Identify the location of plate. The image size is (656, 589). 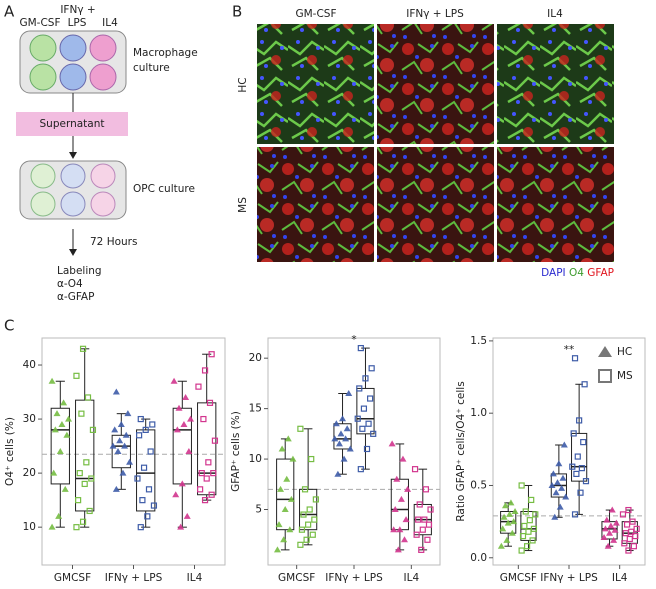
(73, 62).